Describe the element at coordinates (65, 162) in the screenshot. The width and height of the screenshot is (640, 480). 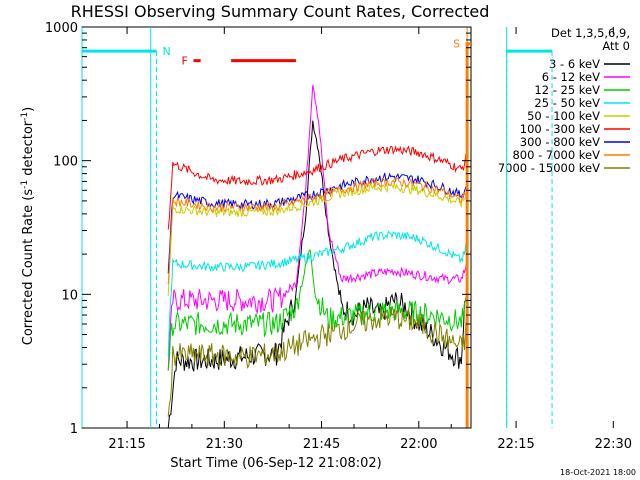
I see `y-tick-label-2: 100` at that location.